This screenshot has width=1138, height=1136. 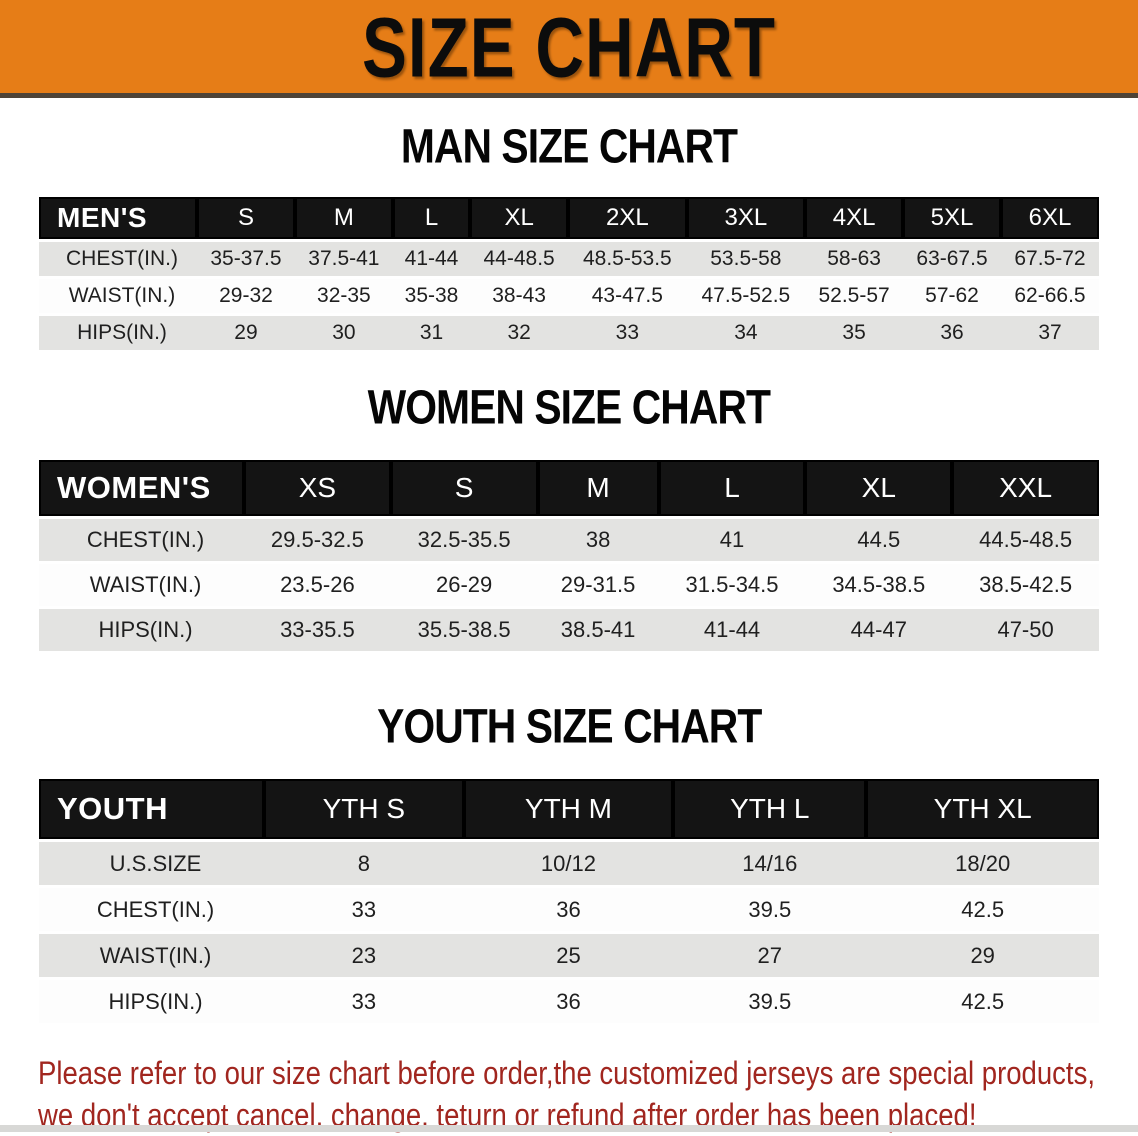 What do you see at coordinates (982, 809) in the screenshot?
I see `column-header: YTH XL` at bounding box center [982, 809].